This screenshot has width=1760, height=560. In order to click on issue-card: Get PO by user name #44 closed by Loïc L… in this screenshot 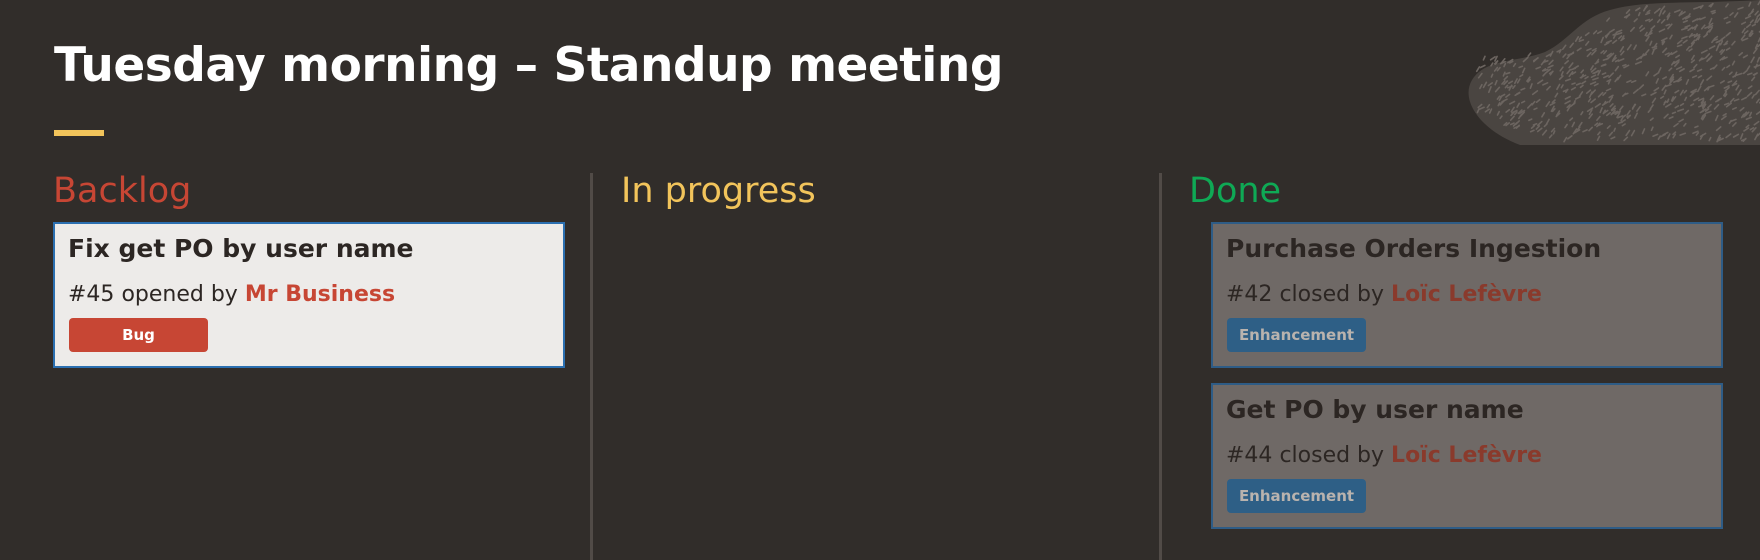, I will do `click(1467, 456)`.